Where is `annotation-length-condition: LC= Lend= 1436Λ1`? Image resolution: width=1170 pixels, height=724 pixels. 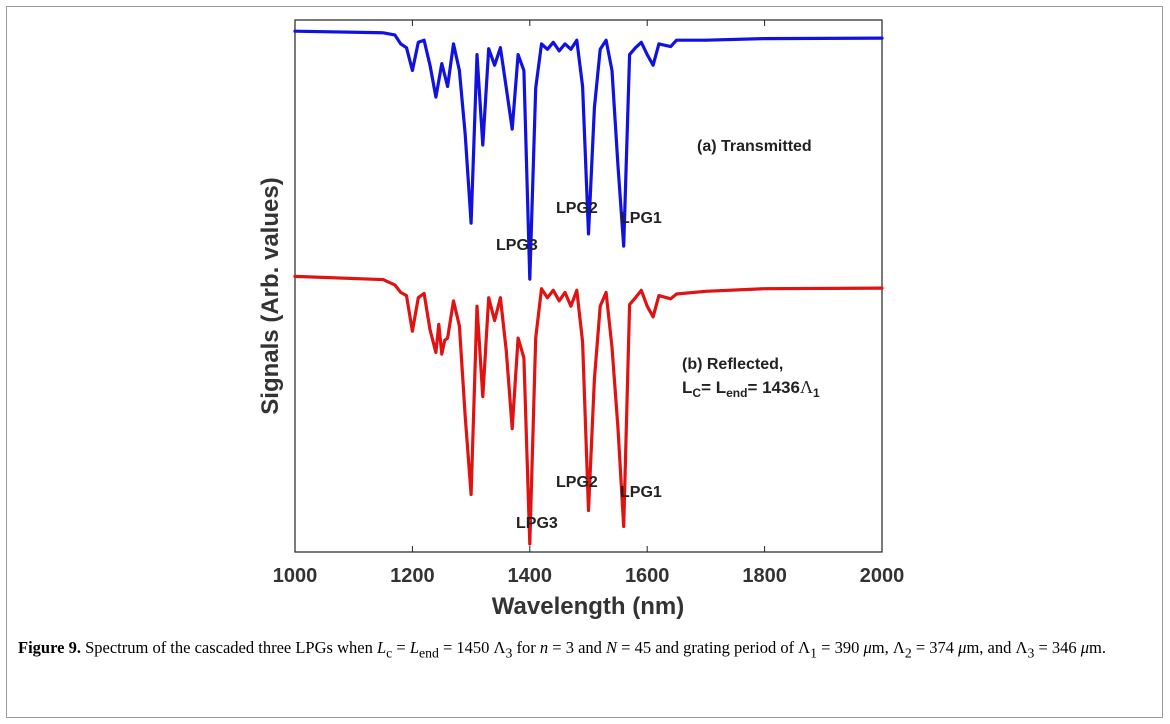
annotation-length-condition: LC= Lend= 1436Λ1 is located at coordinates (751, 388).